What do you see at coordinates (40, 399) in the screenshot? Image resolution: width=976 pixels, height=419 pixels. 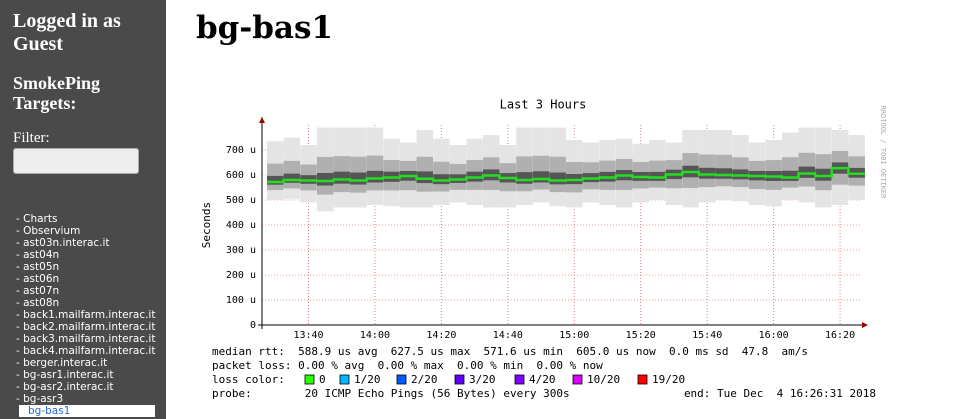 I see `target-link: - bg-asr3` at bounding box center [40, 399].